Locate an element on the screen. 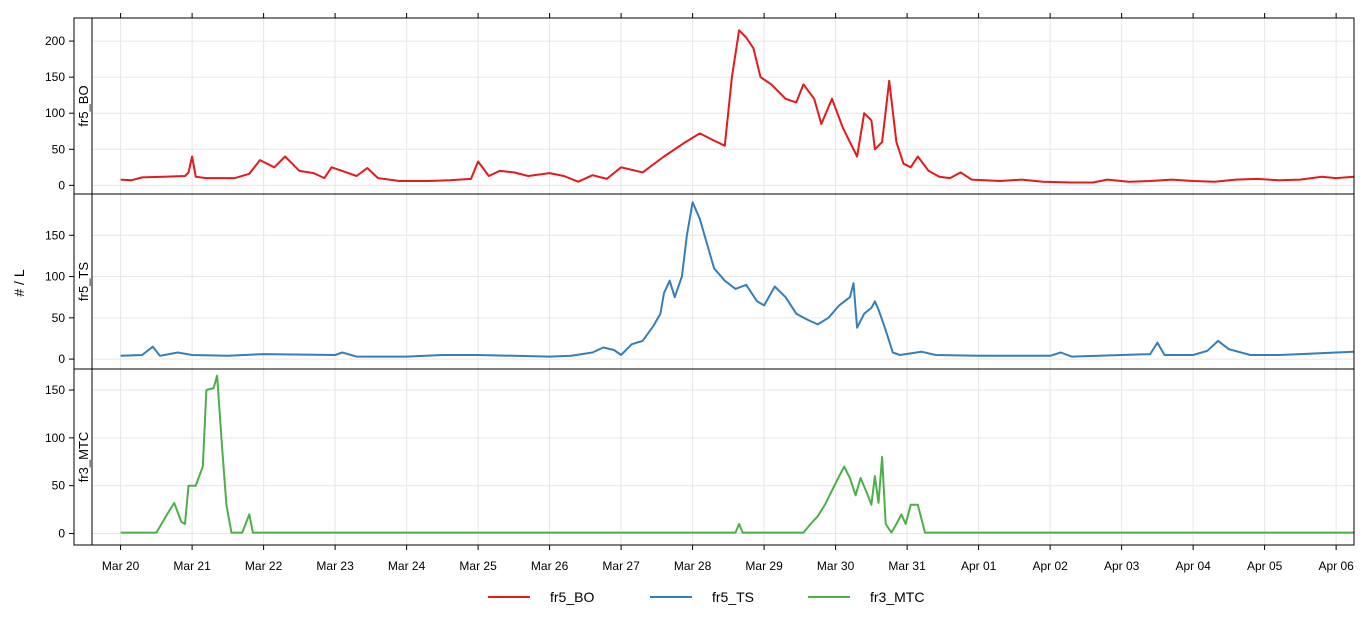 The height and width of the screenshot is (622, 1366). legend-label-fr5_BO: fr5_BO is located at coordinates (572, 597).